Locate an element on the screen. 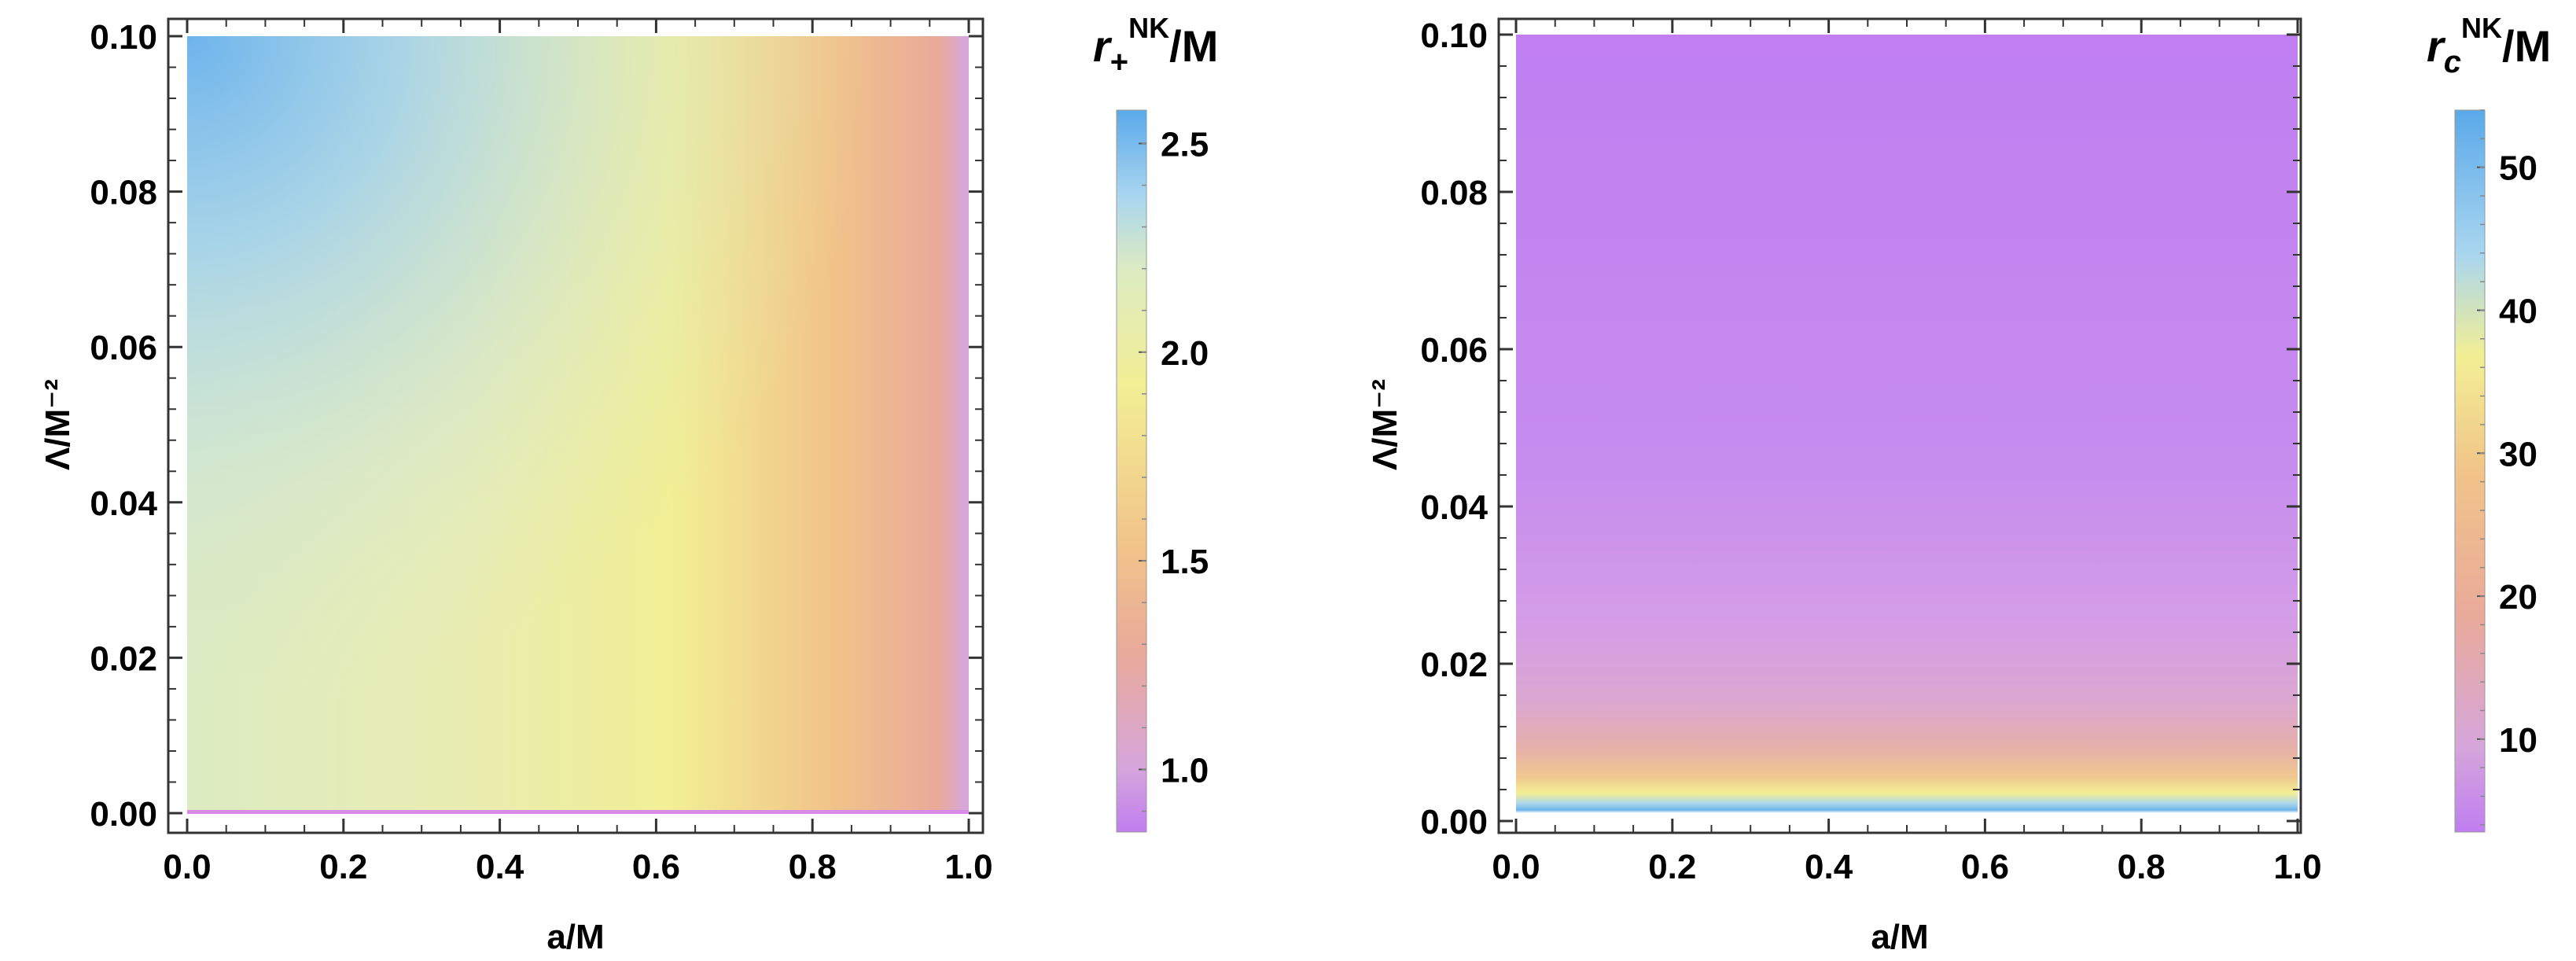 This screenshot has height=961, width=2576. left-cb-title-sup: NK is located at coordinates (1148, 28).